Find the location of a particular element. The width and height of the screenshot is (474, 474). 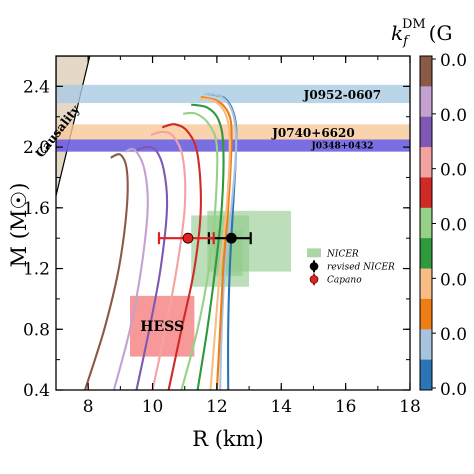

x-tick-label: 14 is located at coordinates (281, 407).